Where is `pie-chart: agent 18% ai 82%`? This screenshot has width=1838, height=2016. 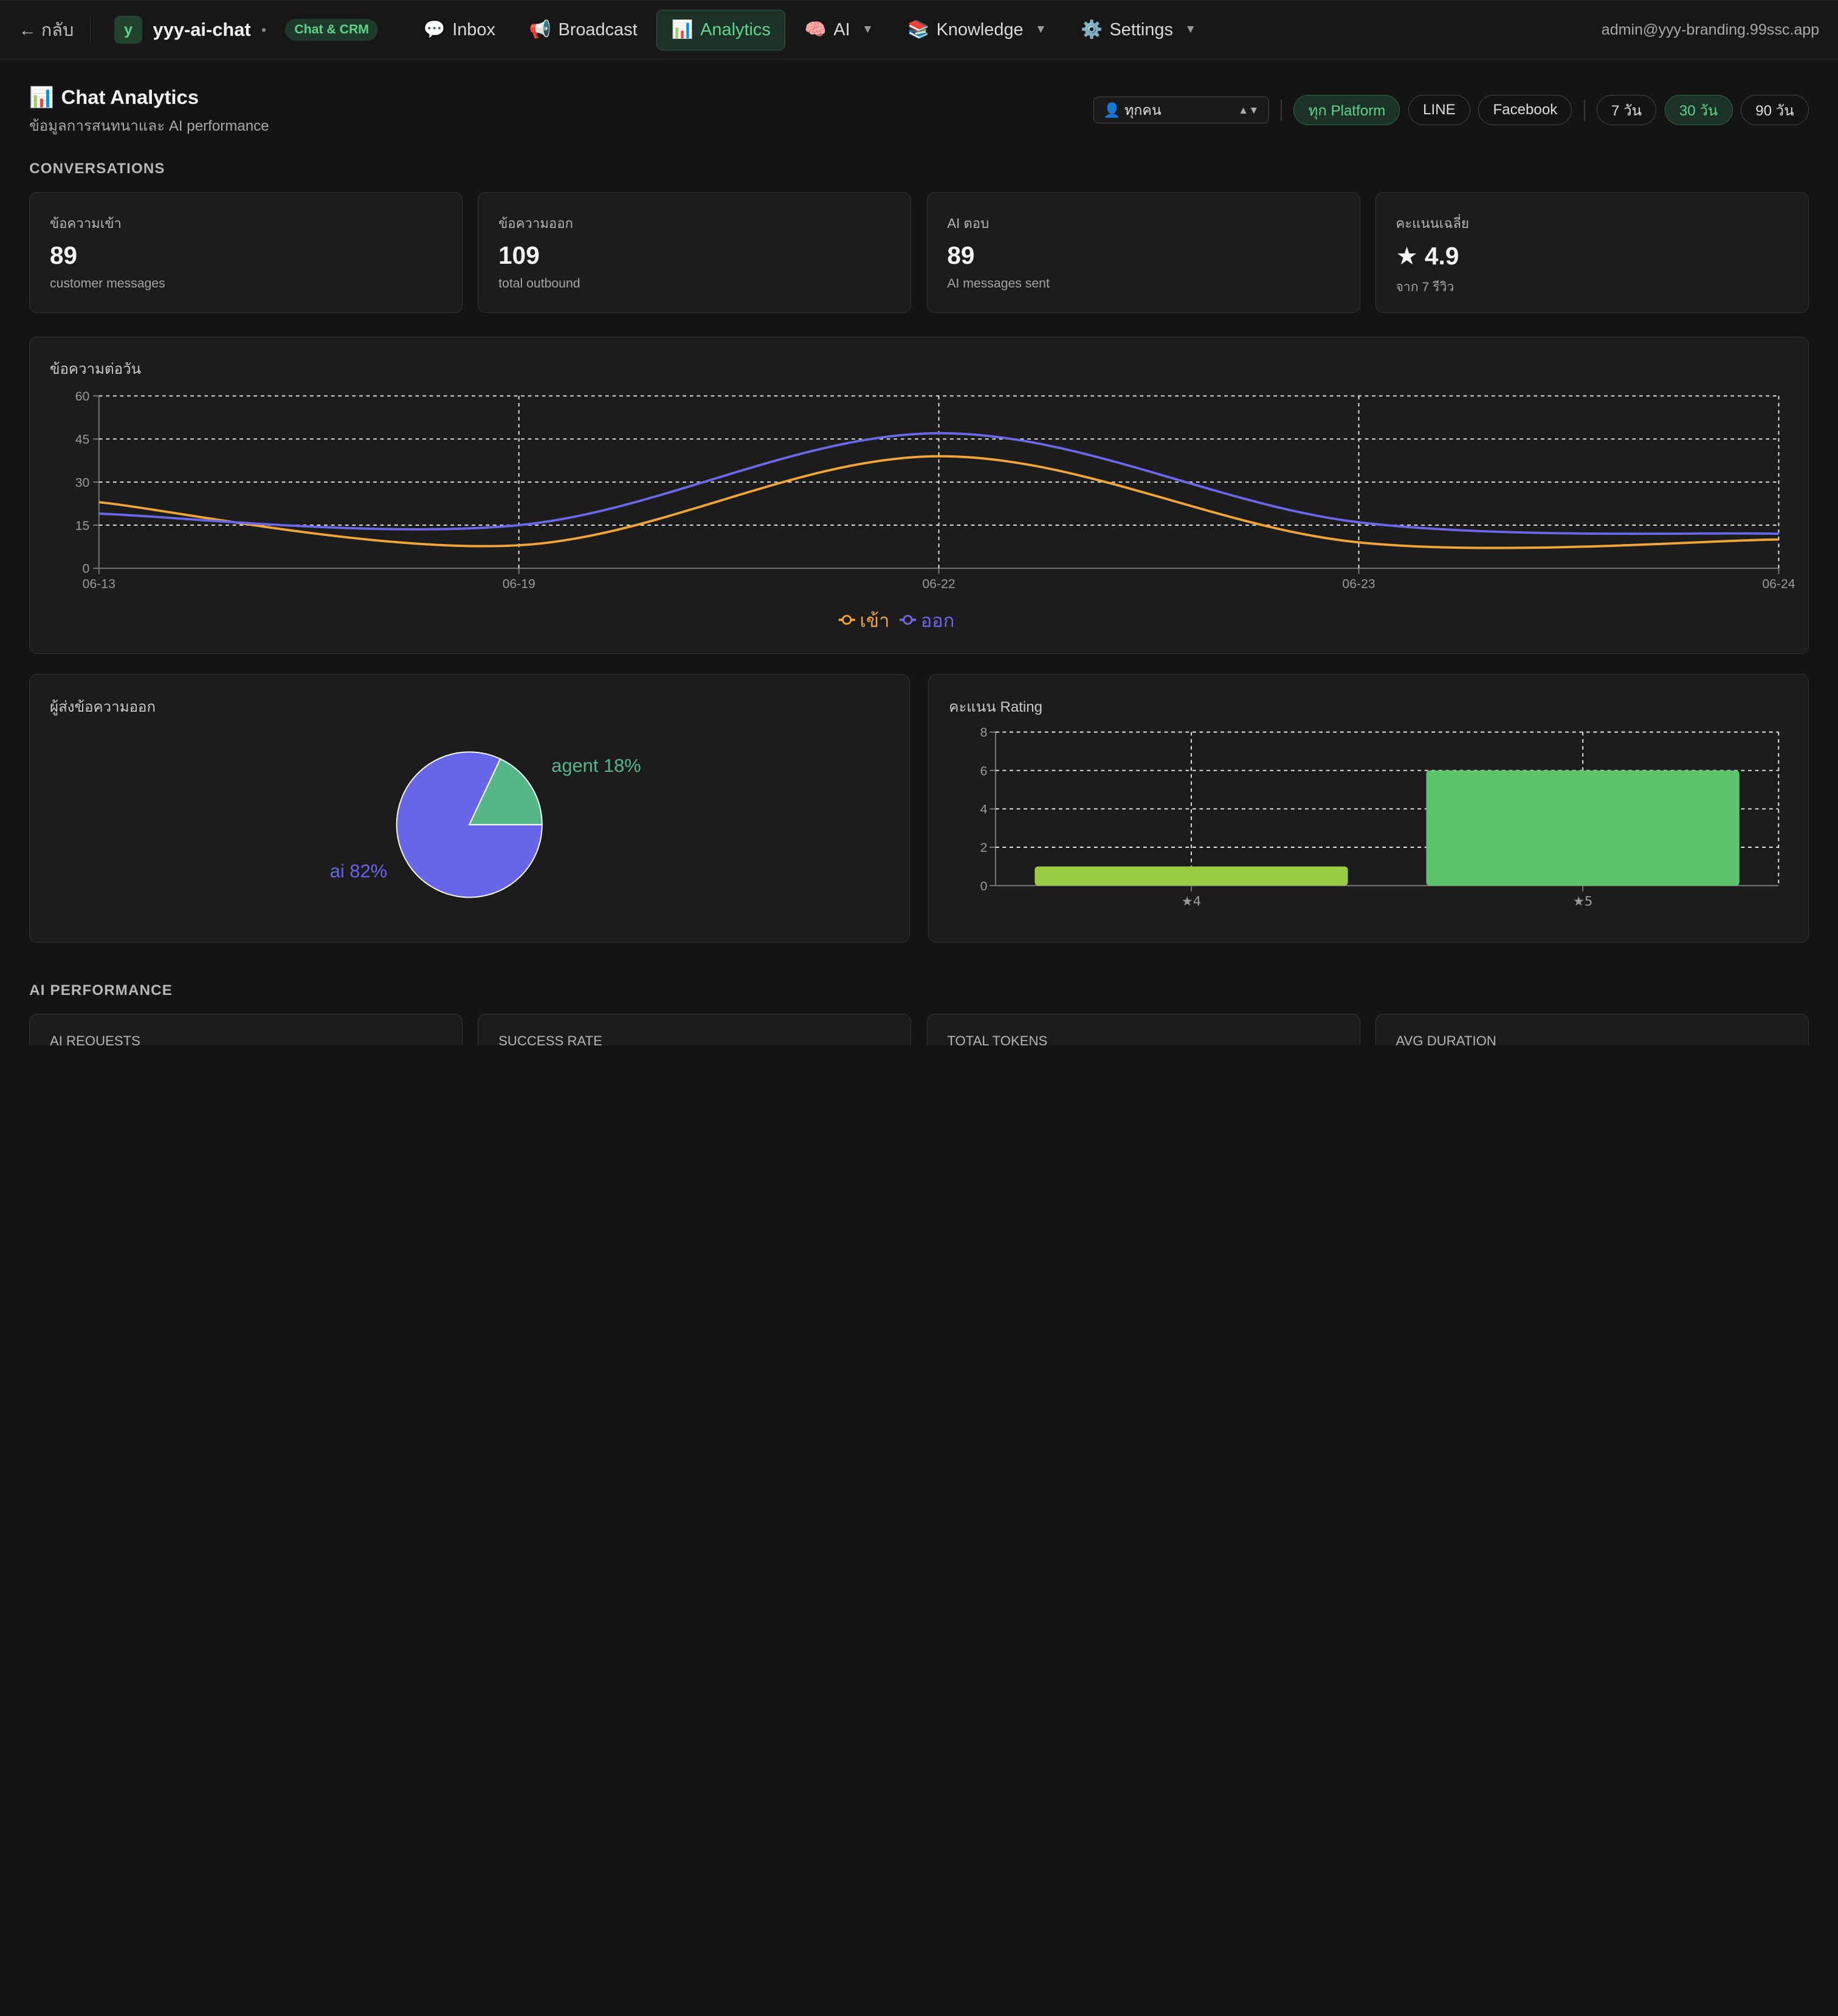 pie-chart: agent 18% ai 82% is located at coordinates (485, 824).